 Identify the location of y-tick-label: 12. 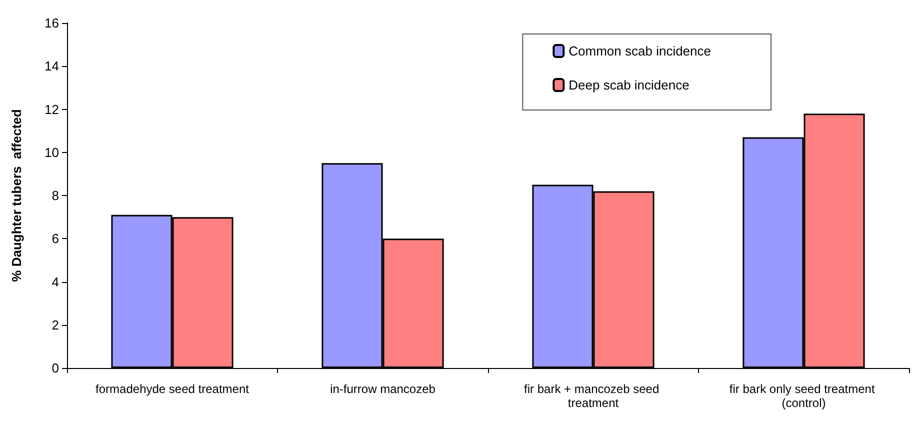
(51, 109).